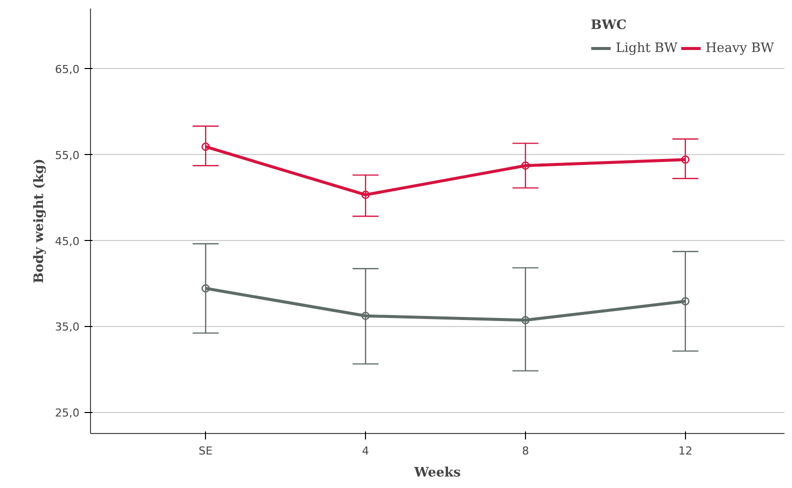 This screenshot has height=488, width=792. I want to click on y-tick-label: 55,0, so click(67, 155).